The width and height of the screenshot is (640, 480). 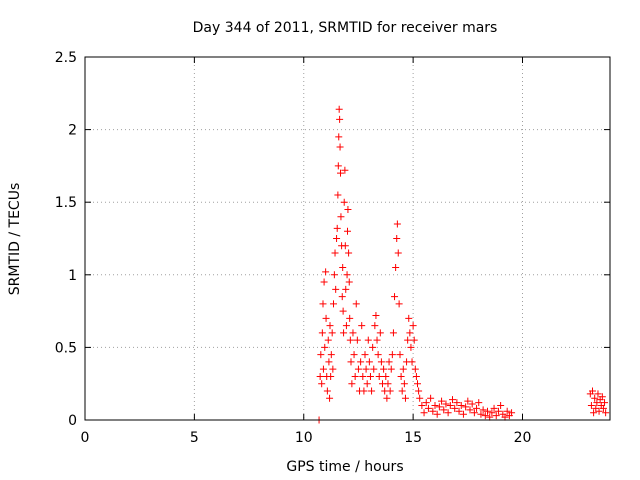 I want to click on y-tick-label: 0, so click(x=72, y=421).